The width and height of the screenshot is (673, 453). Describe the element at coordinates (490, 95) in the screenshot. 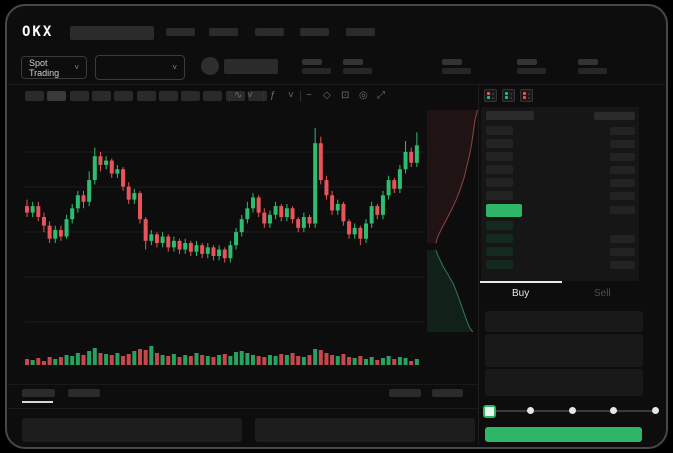

I see `book-both-view-icon` at that location.